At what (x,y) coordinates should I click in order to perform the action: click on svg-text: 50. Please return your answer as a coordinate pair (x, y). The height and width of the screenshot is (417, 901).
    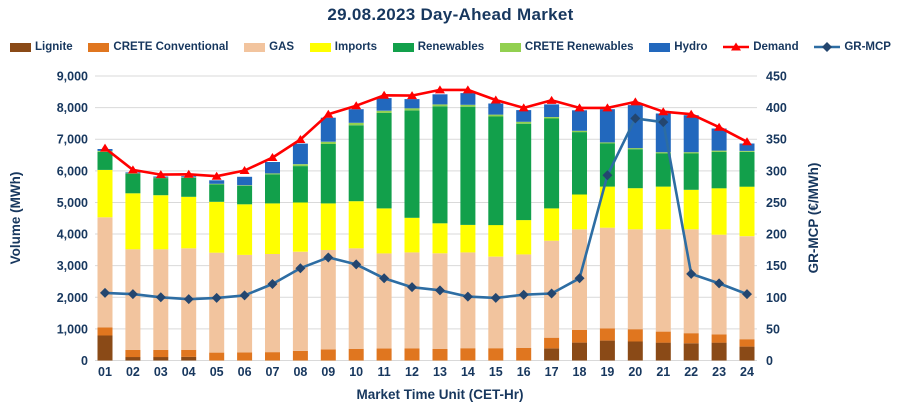
    Looking at the image, I should click on (773, 329).